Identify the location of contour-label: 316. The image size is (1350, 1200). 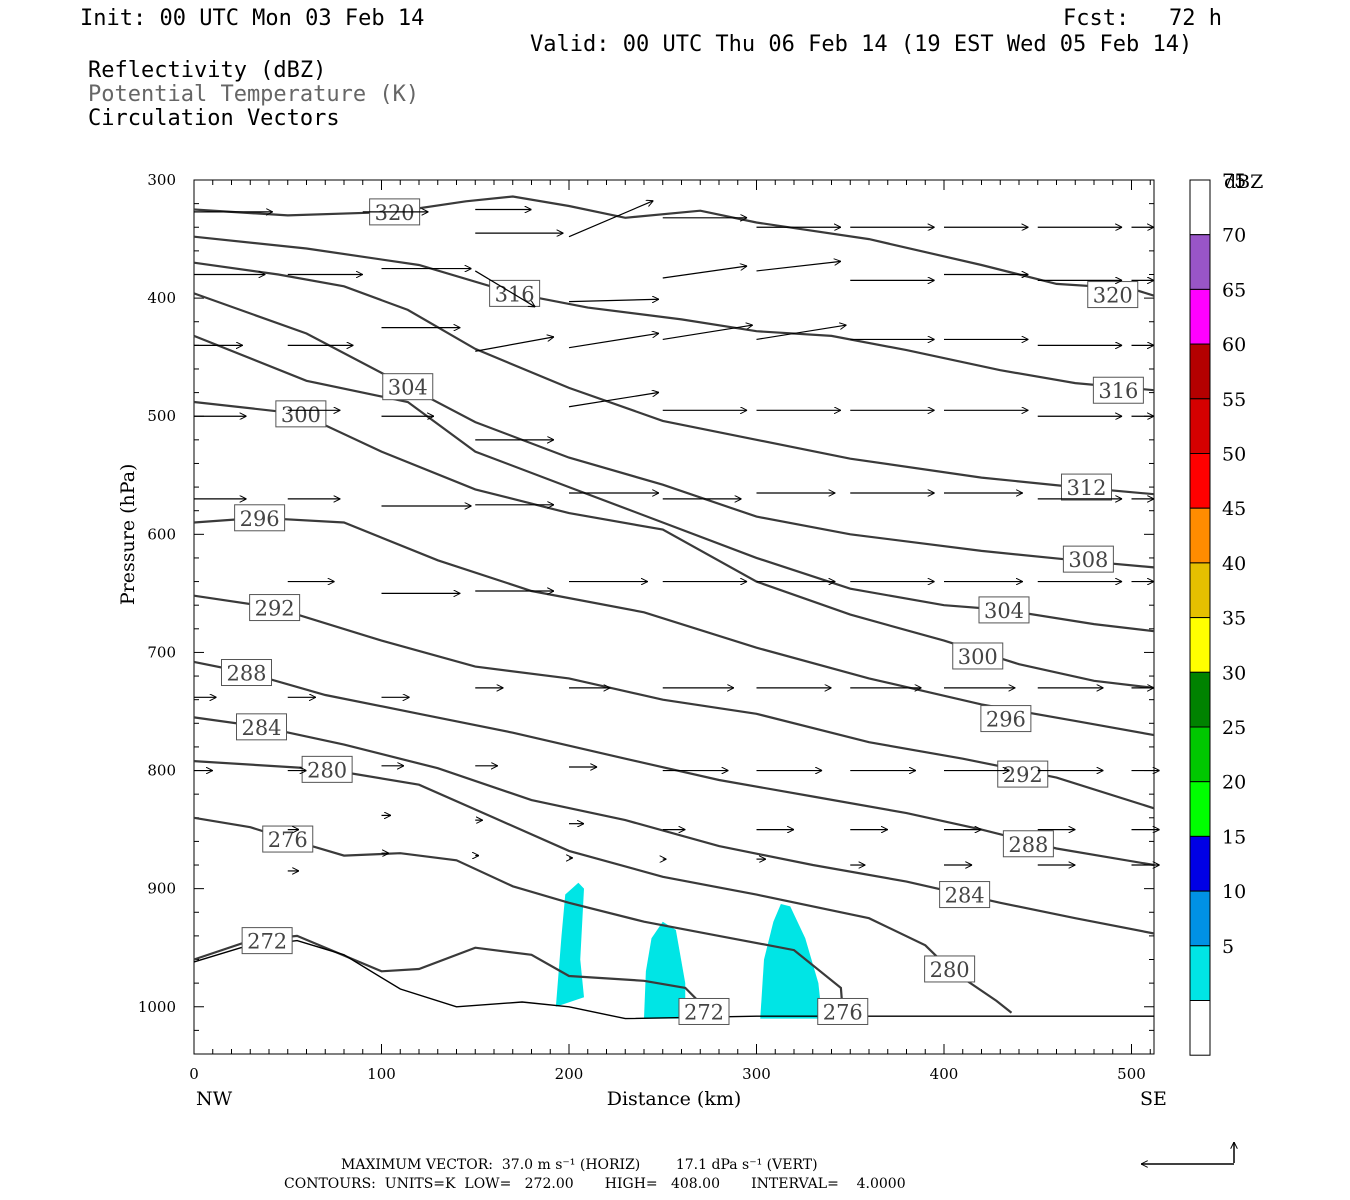
(1118, 391).